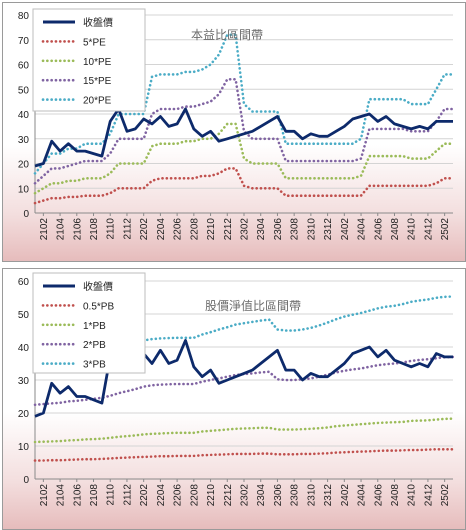 The width and height of the screenshot is (466, 530). What do you see at coordinates (94, 345) in the screenshot?
I see `legend-label: 2*PB` at bounding box center [94, 345].